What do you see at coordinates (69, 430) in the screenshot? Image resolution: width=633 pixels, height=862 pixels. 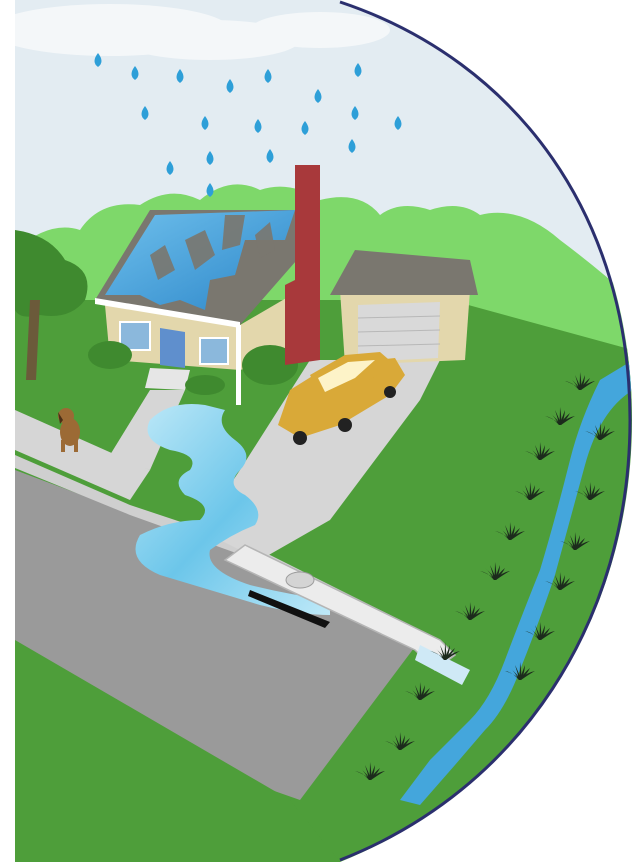 I see `dog-icon` at bounding box center [69, 430].